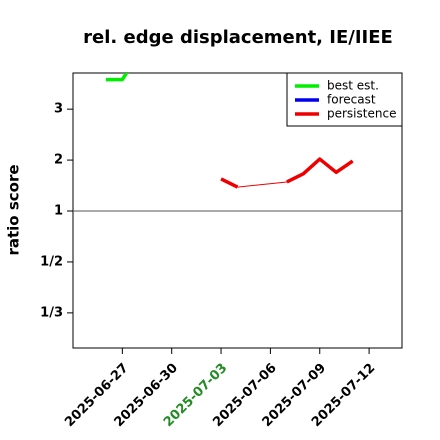  Describe the element at coordinates (353, 86) in the screenshot. I see `legend-label: best est.` at that location.